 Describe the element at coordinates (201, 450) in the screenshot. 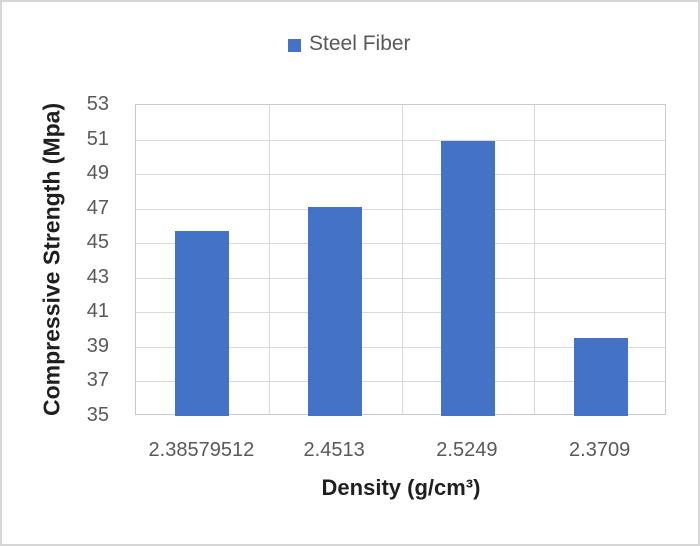

I see `x-tick-label: 2.38579512` at that location.